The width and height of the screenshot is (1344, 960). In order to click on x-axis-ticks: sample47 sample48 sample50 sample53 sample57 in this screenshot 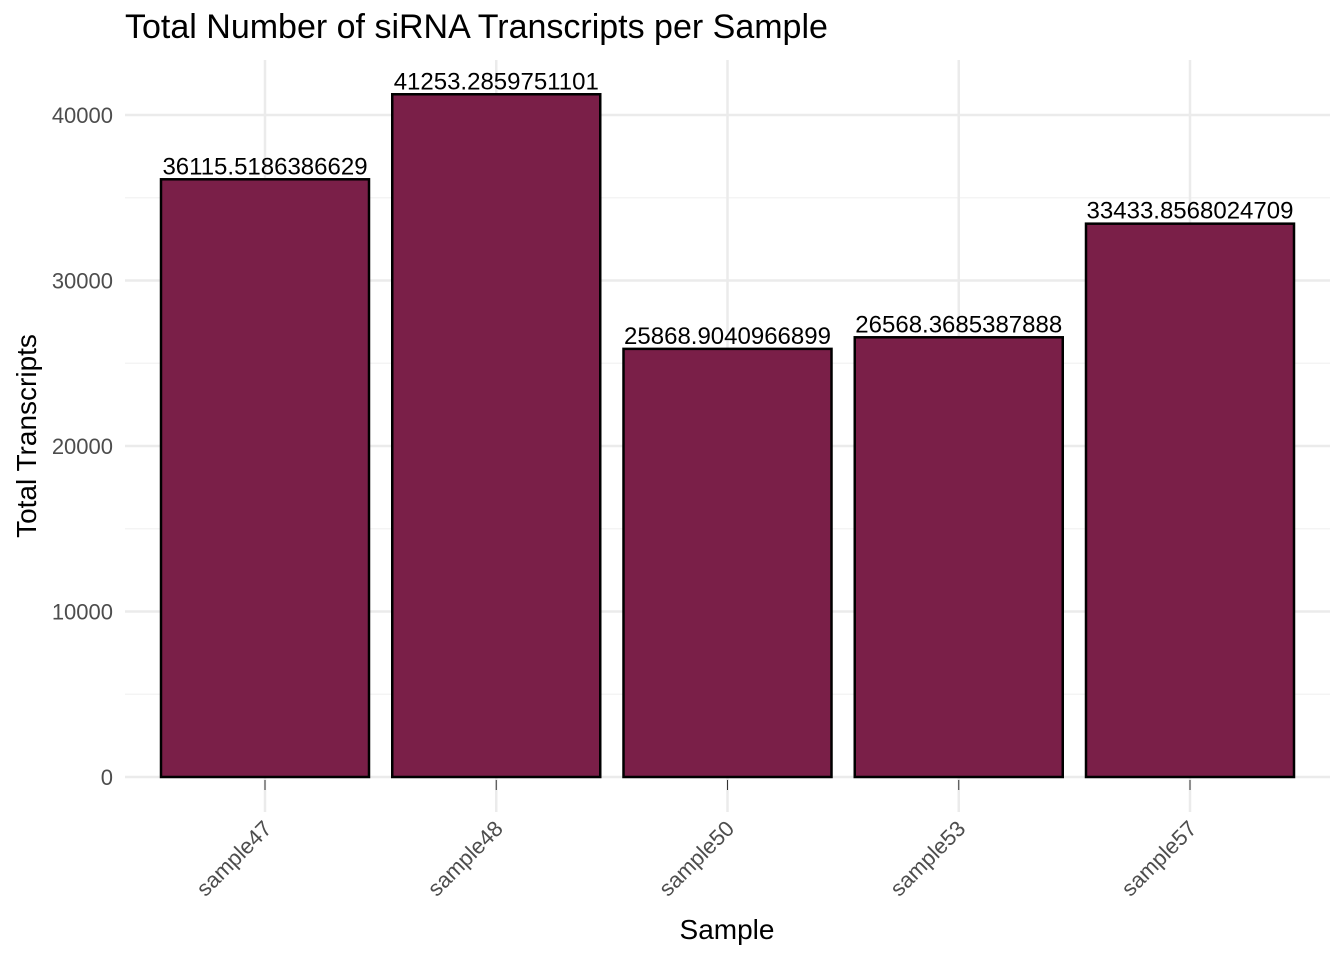, I will do `click(696, 840)`.